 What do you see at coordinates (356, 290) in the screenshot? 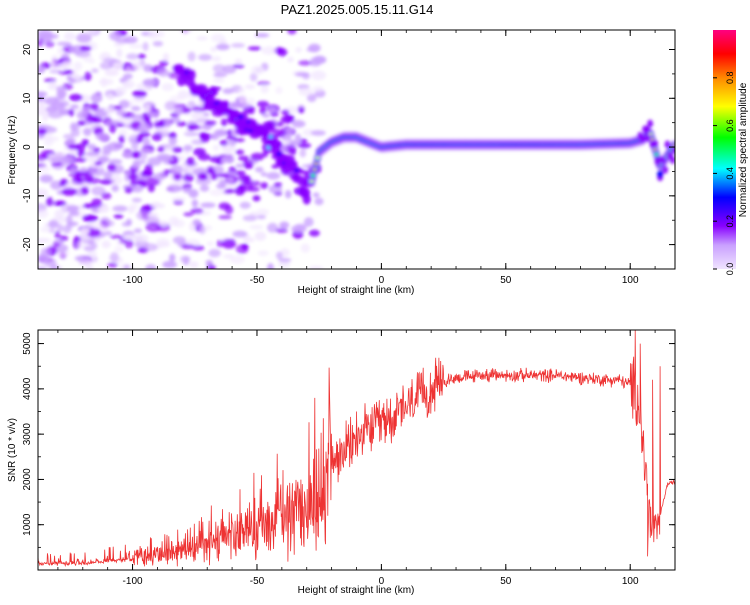
I see `spectrogram-x-axis-label: Height of straight line (km)` at bounding box center [356, 290].